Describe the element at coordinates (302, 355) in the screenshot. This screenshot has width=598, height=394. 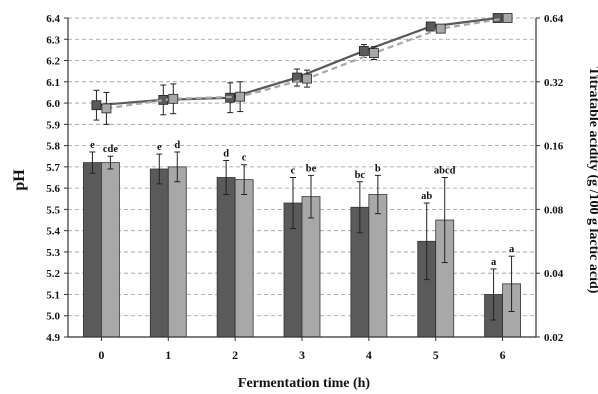
I see `x-tick-label: 3` at that location.